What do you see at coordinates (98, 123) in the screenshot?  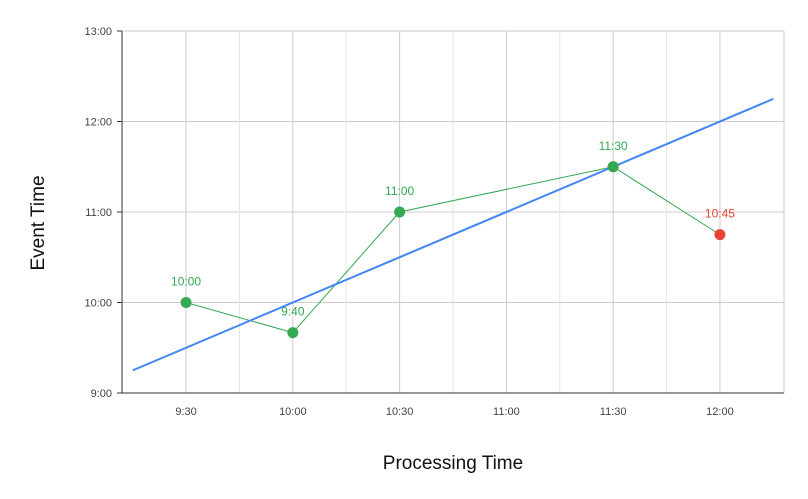 I see `y-tick-label: 12:00` at bounding box center [98, 123].